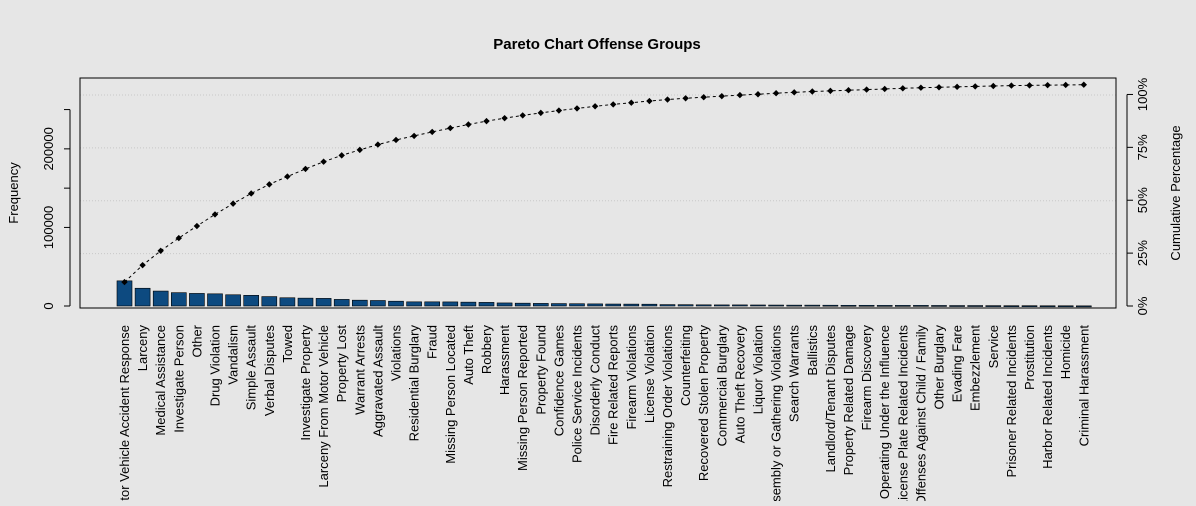 The width and height of the screenshot is (1196, 506). I want to click on x-category-label: Confidence Games, so click(558, 381).